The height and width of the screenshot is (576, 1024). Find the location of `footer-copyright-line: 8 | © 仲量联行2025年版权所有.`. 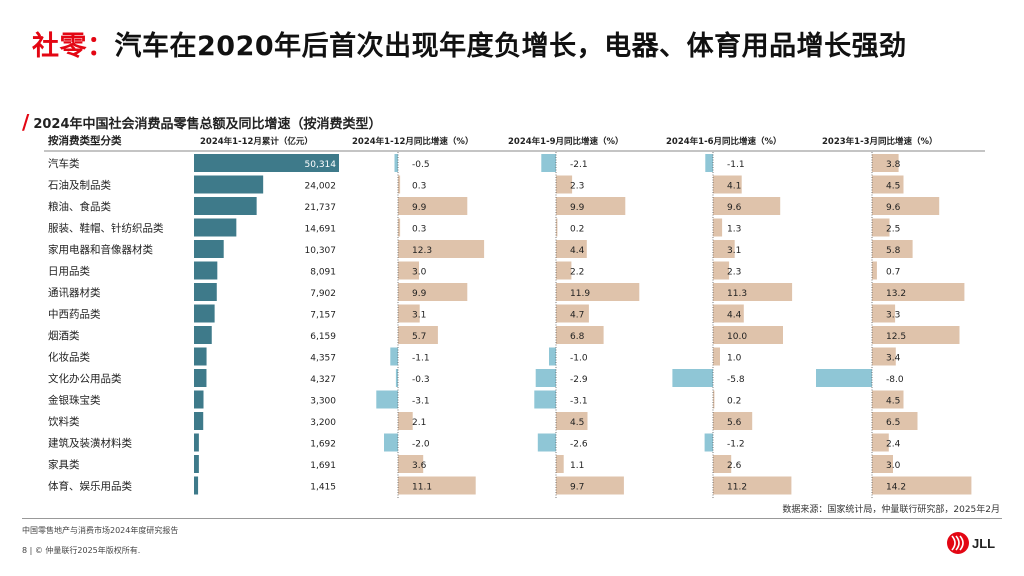

footer-copyright-line: 8 | © 仲量联行2025年版权所有. is located at coordinates (81, 550).